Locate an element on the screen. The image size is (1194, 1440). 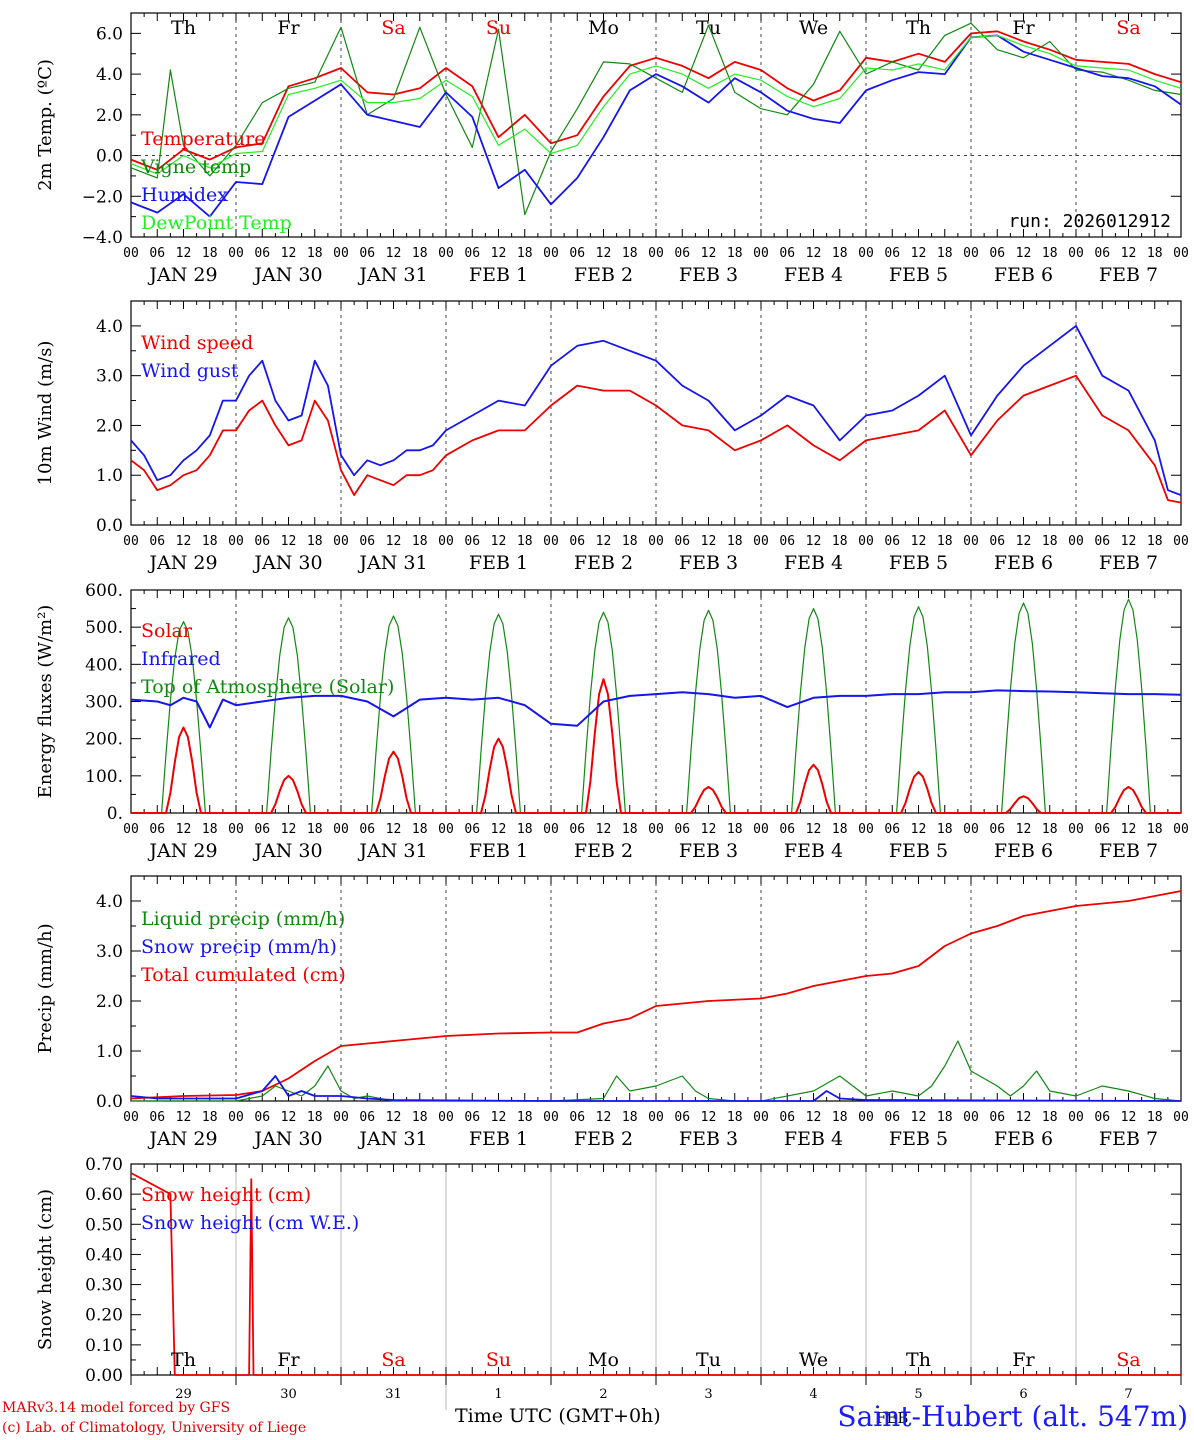
wind-legend-item: Wind speed is located at coordinates (197, 343).